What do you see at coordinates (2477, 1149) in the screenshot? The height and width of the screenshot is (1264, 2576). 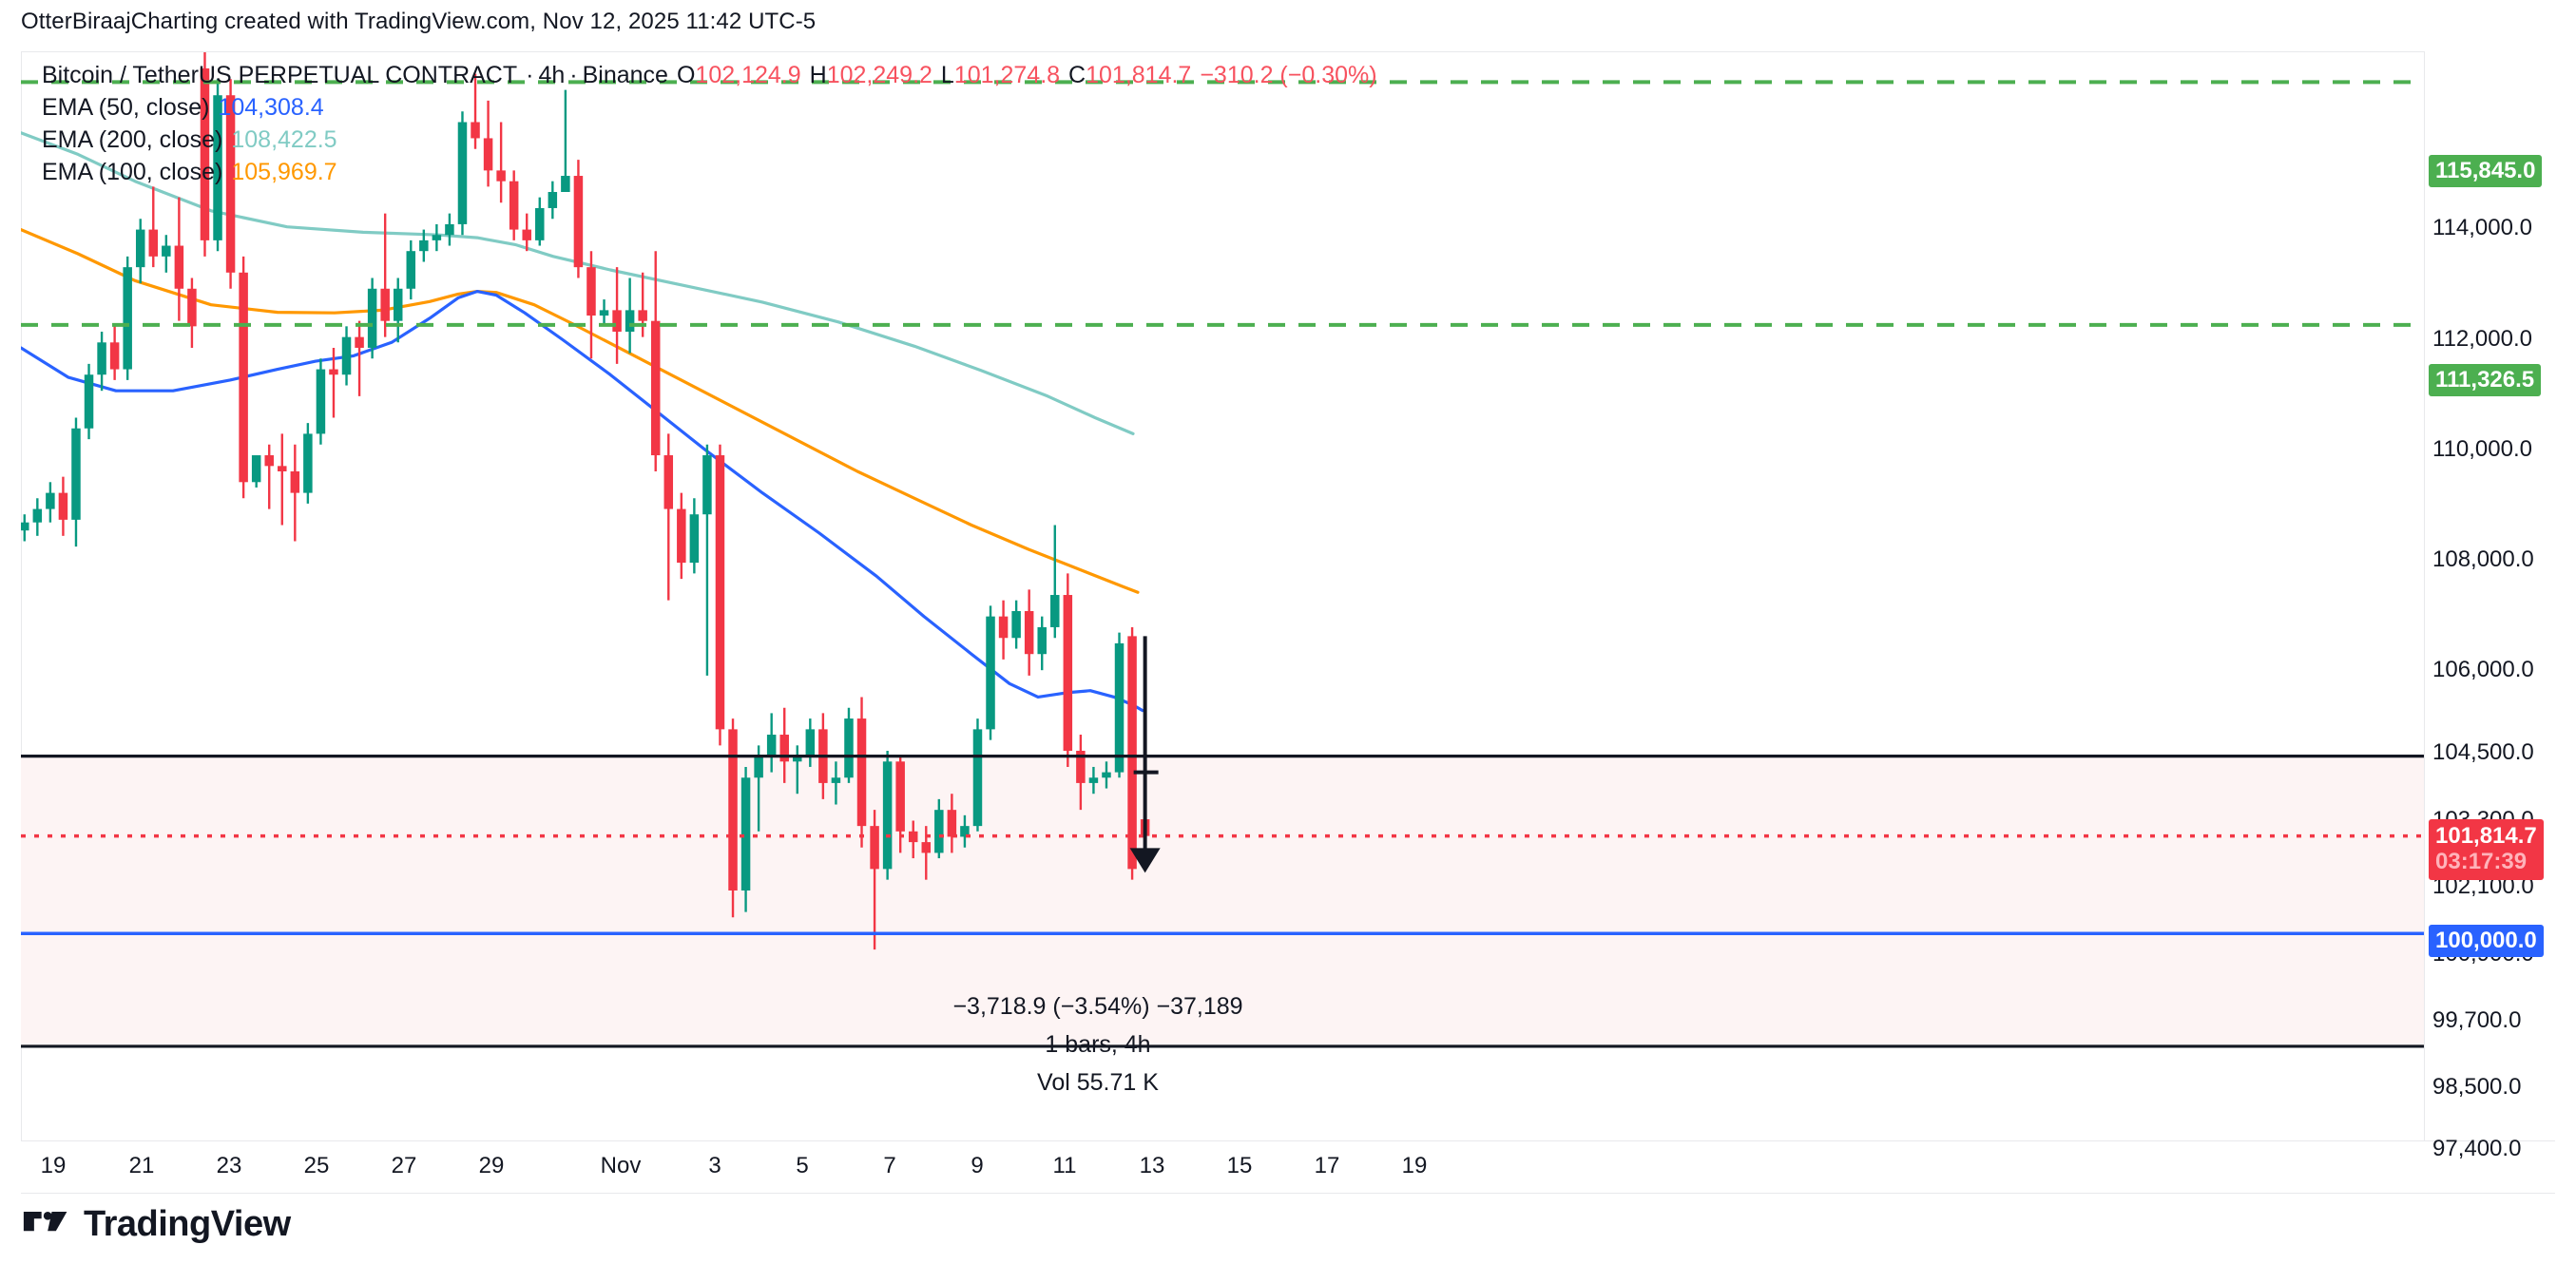 I see `price-tick: 97,400.0` at bounding box center [2477, 1149].